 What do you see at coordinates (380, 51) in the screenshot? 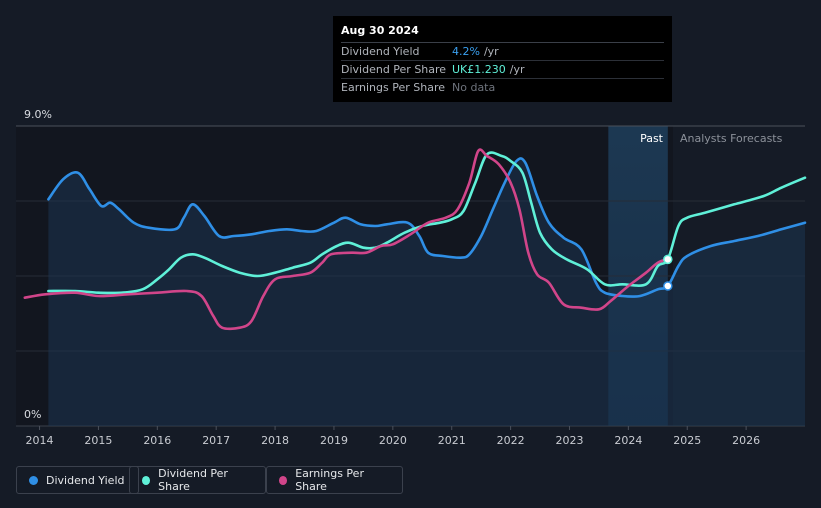
I see `tooltip-label: Dividend Yield` at bounding box center [380, 51].